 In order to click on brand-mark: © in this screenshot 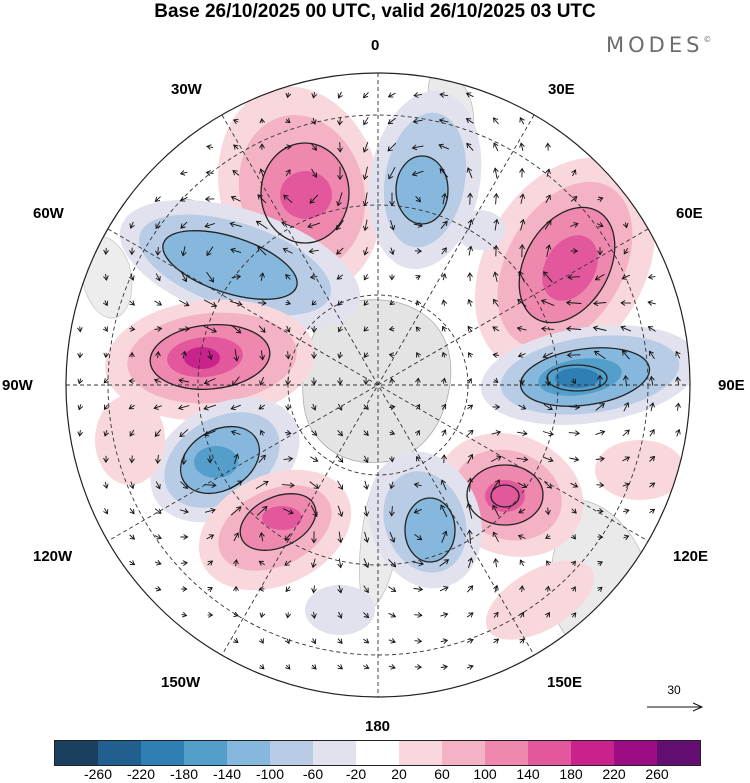, I will do `click(707, 39)`.